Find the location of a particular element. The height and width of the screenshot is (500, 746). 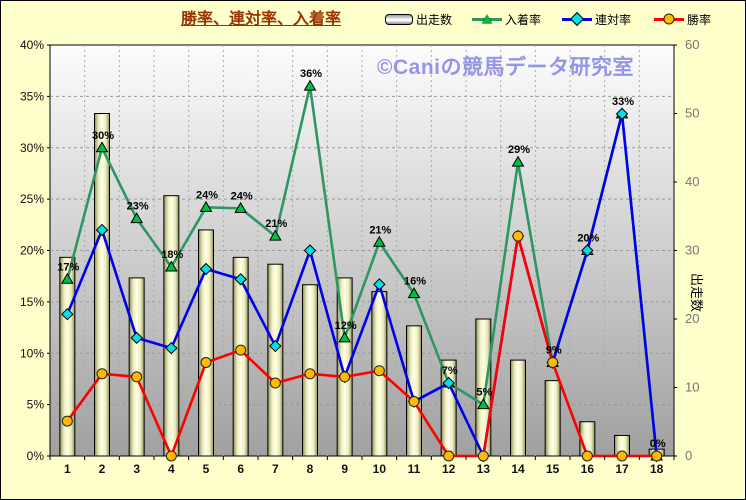

left-axis-tick-label: 25% is located at coordinates (32, 199).